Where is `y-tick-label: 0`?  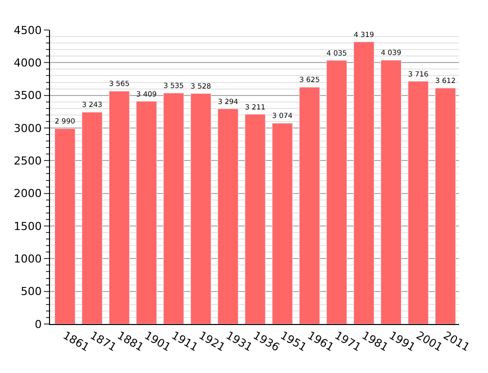 y-tick-label: 0 is located at coordinates (38, 324).